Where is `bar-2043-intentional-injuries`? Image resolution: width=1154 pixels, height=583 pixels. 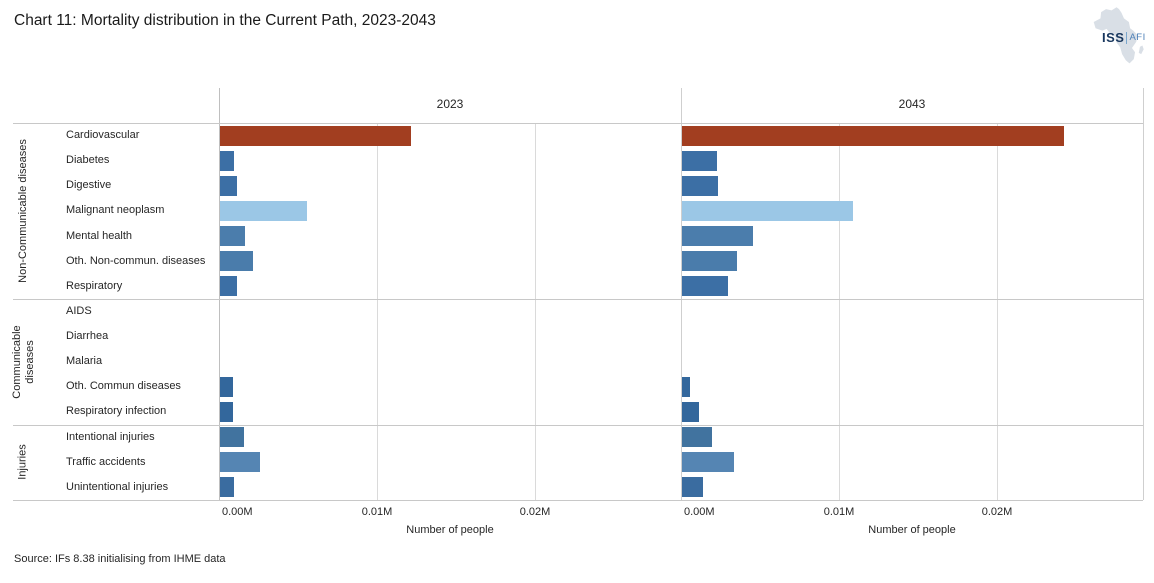 bar-2043-intentional-injuries is located at coordinates (697, 437).